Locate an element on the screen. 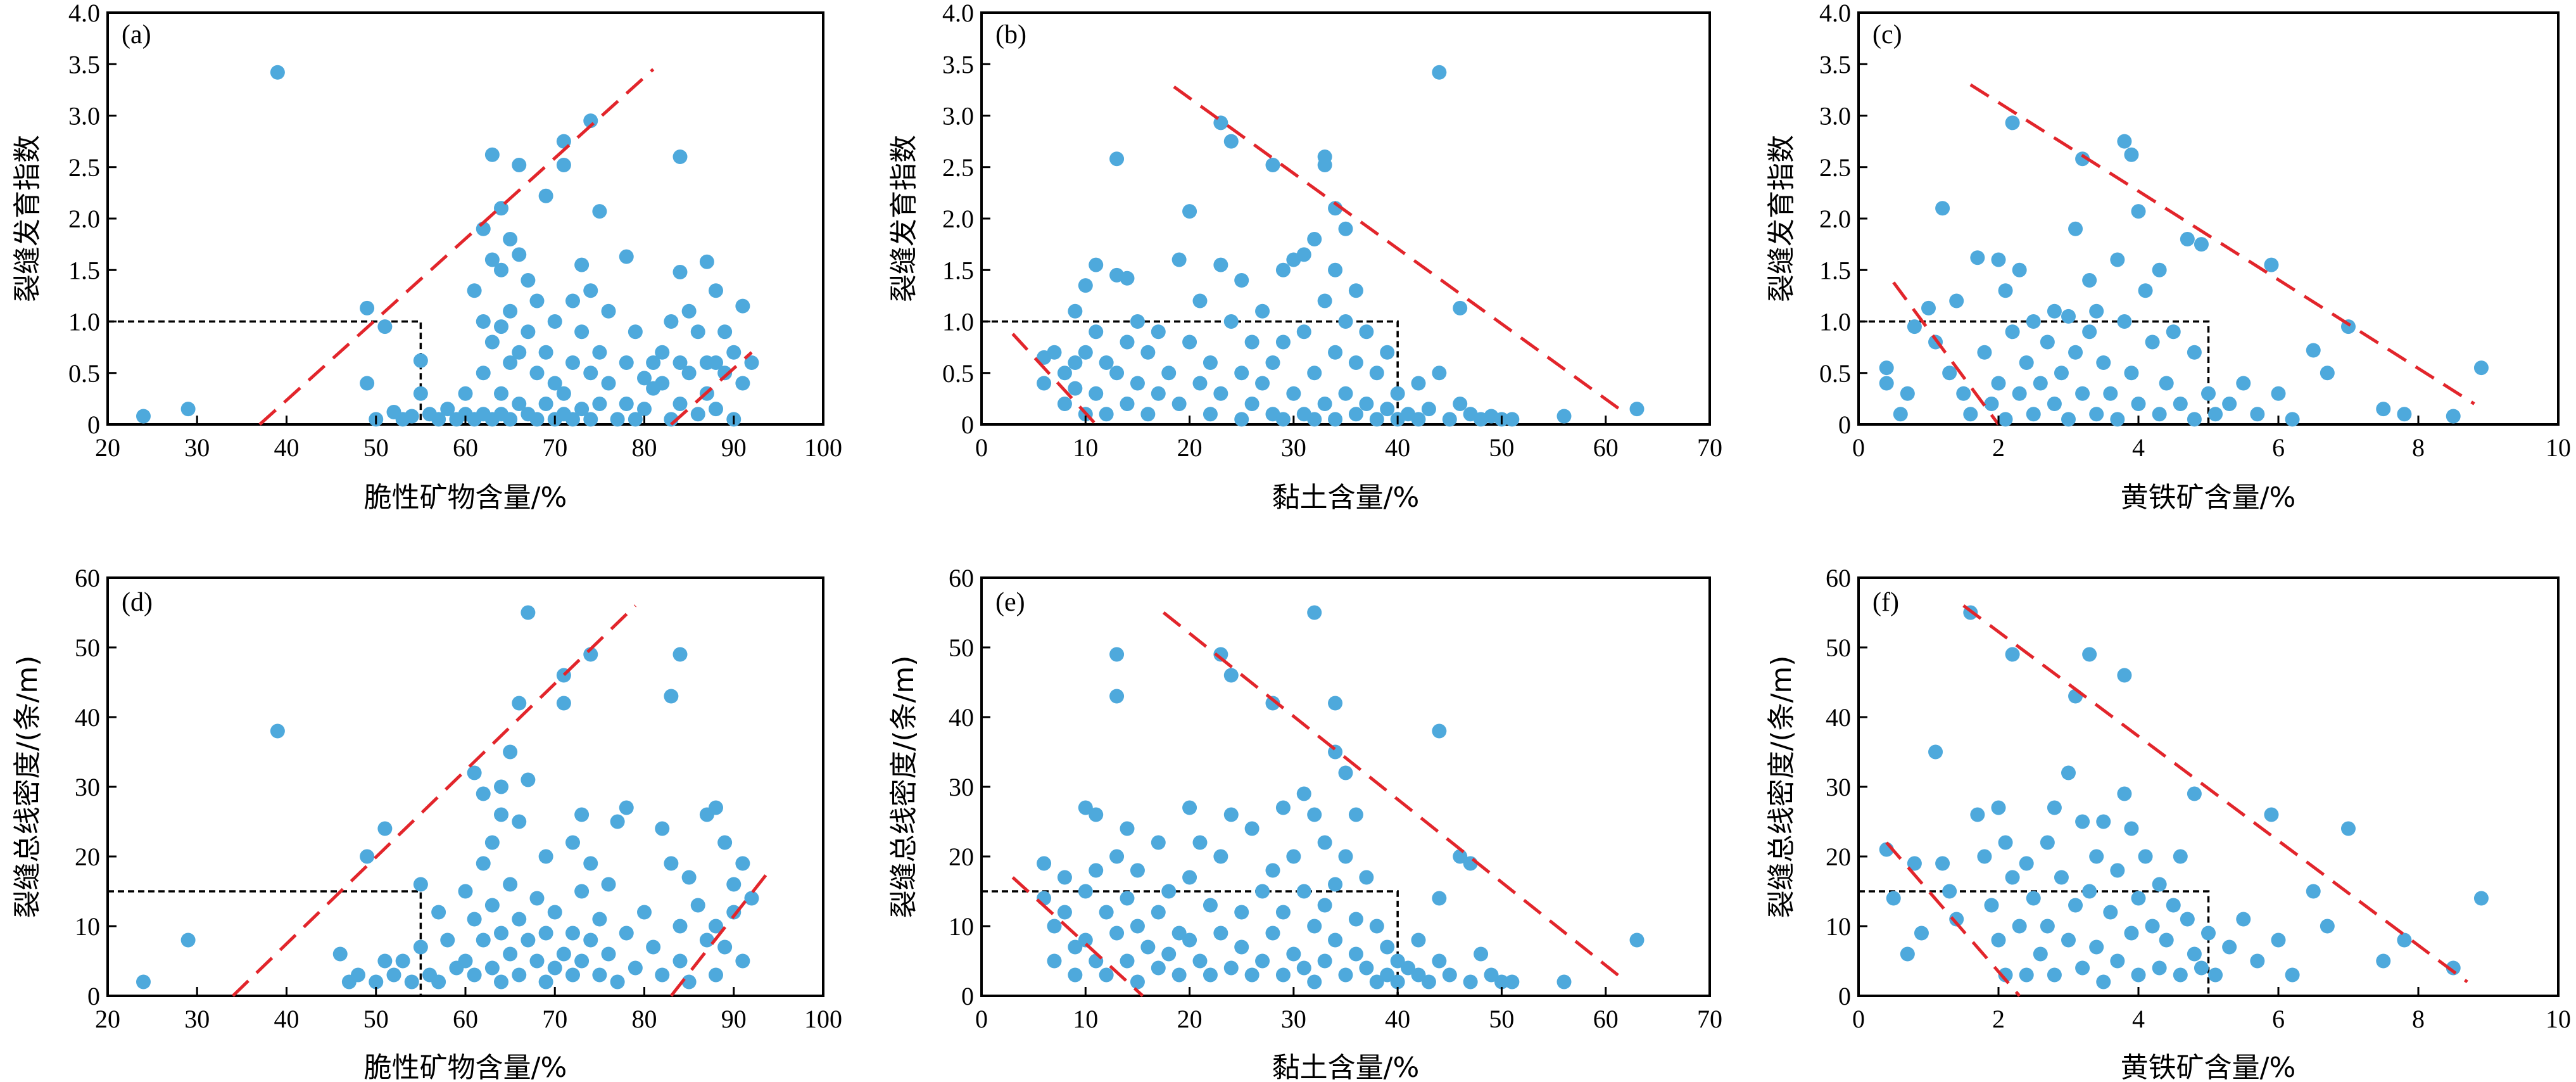 The image size is (2576, 1082). data-layer is located at coordinates (1313, 801).